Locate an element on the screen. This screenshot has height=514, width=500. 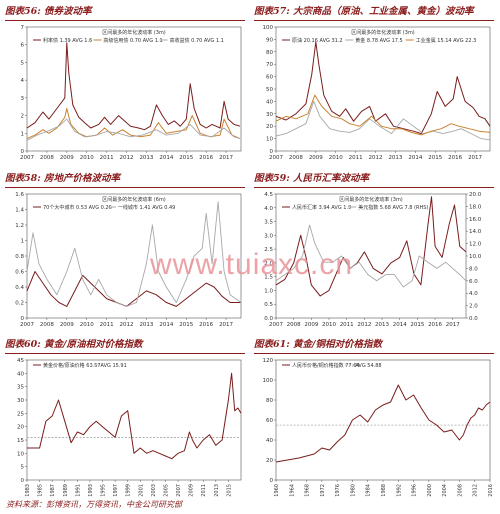
y-tick-label: 2.5 is located at coordinates (268, 250).